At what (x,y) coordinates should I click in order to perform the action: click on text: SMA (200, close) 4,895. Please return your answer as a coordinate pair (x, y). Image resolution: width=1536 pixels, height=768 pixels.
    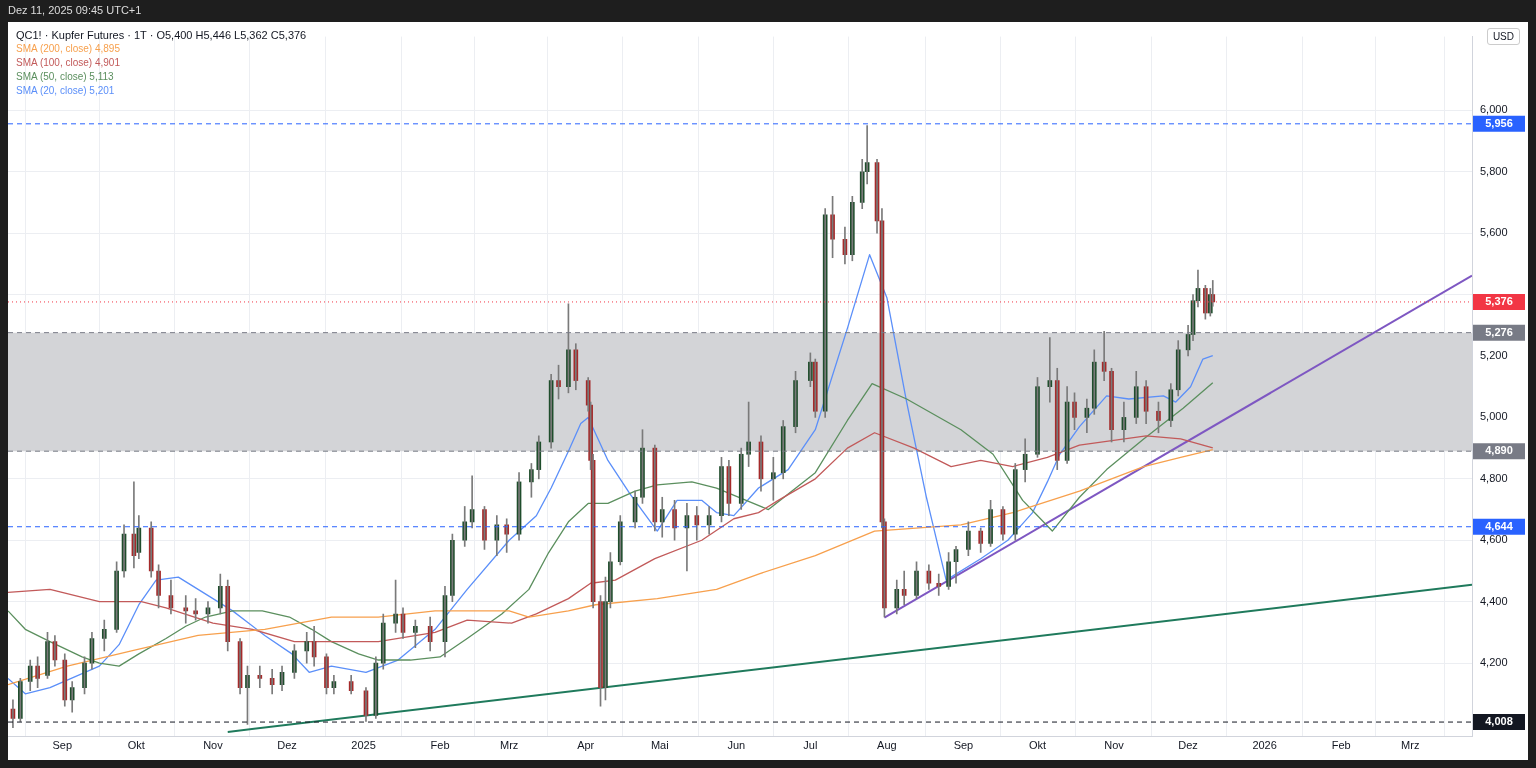
    Looking at the image, I should click on (68, 49).